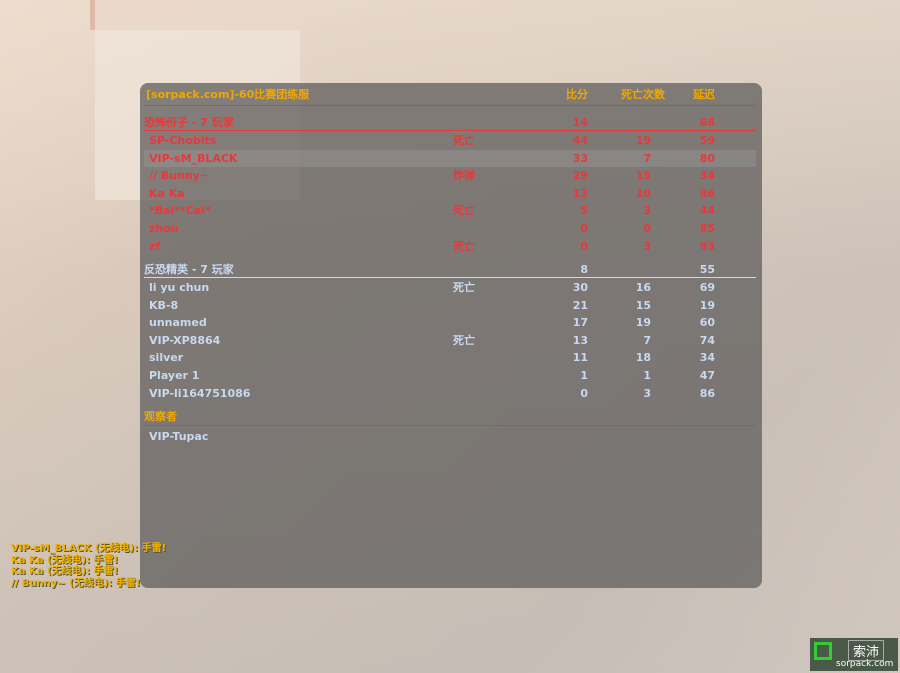 This screenshot has height=673, width=900. What do you see at coordinates (76, 583) in the screenshot?
I see `chat-message: // Bunny~ (无线电): 手雷!` at bounding box center [76, 583].